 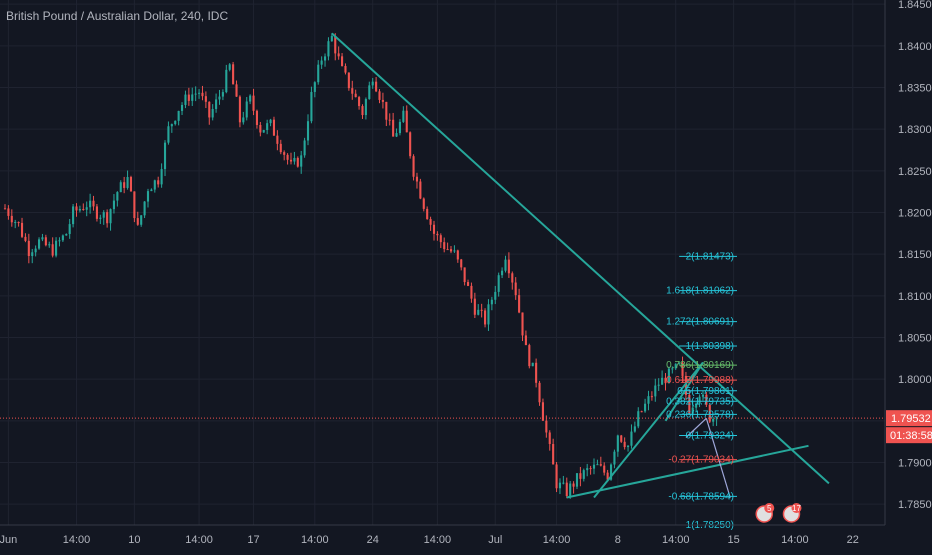 What do you see at coordinates (703, 460) in the screenshot?
I see `fib-level: -0.27(1.79034)` at bounding box center [703, 460].